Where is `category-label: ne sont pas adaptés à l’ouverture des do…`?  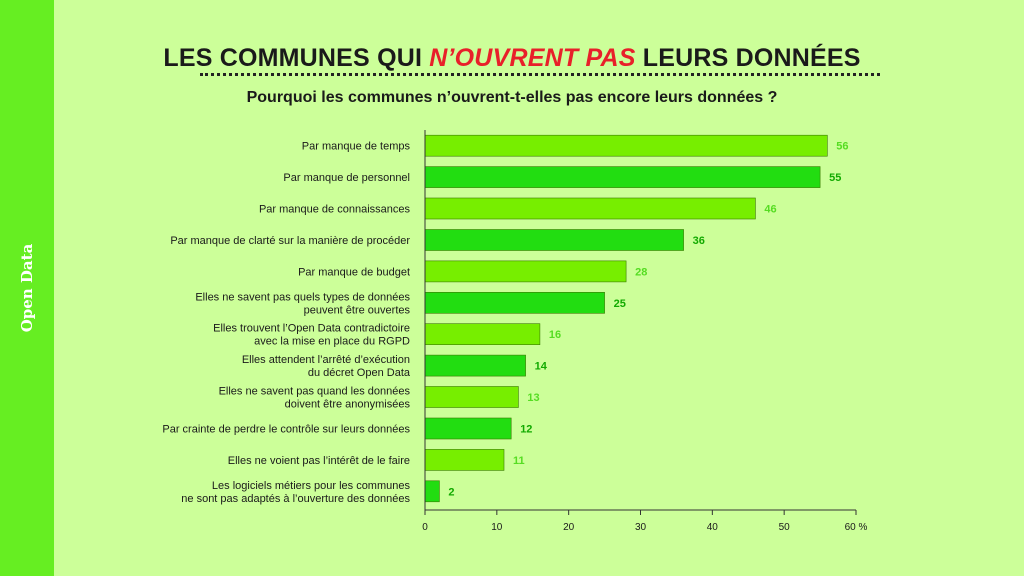
category-label: ne sont pas adaptés à l’ouverture des do… is located at coordinates (295, 499).